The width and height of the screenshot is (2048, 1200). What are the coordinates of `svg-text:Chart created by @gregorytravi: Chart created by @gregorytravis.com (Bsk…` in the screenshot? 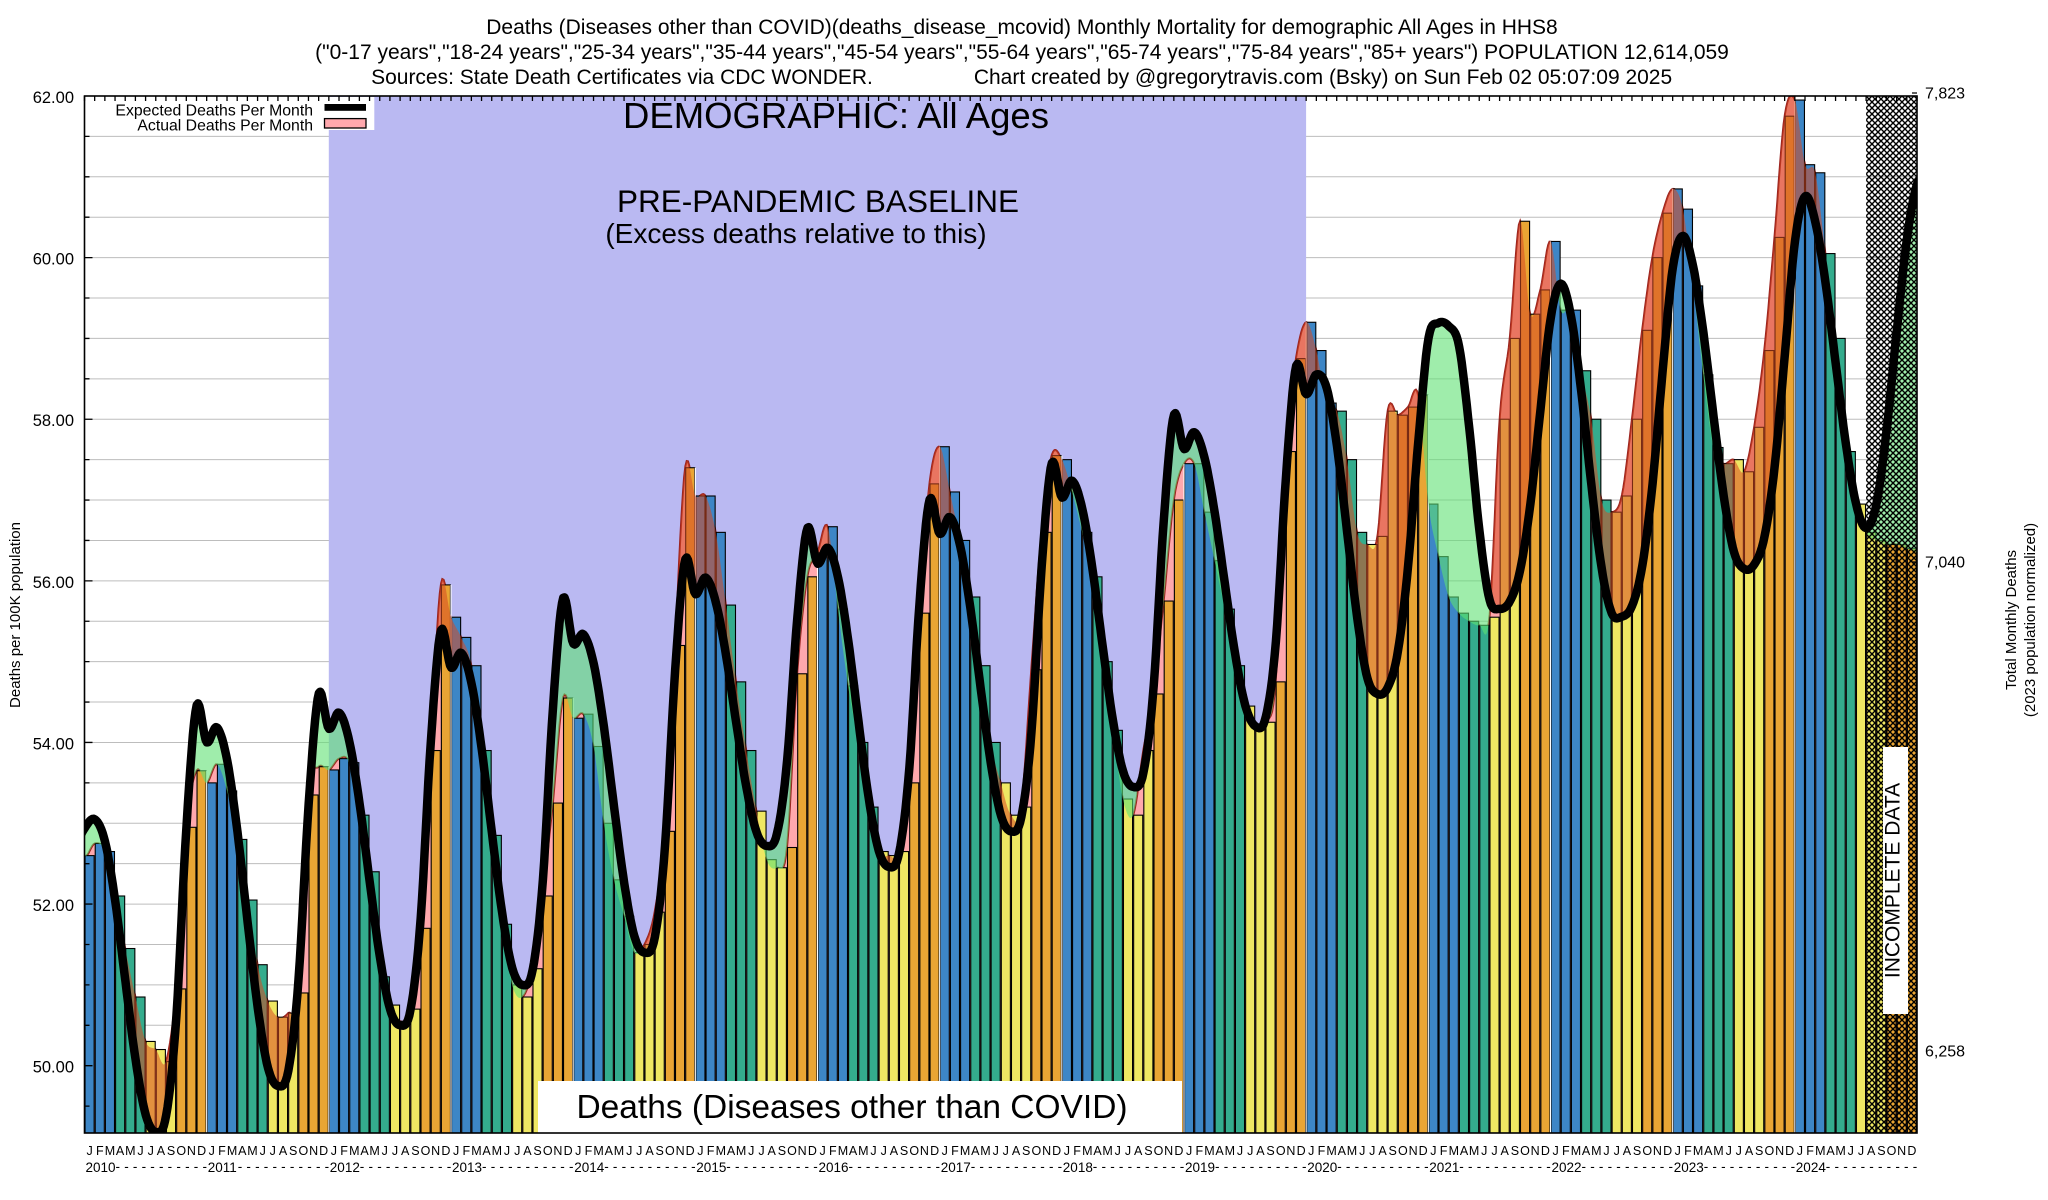 It's located at (1323, 77).